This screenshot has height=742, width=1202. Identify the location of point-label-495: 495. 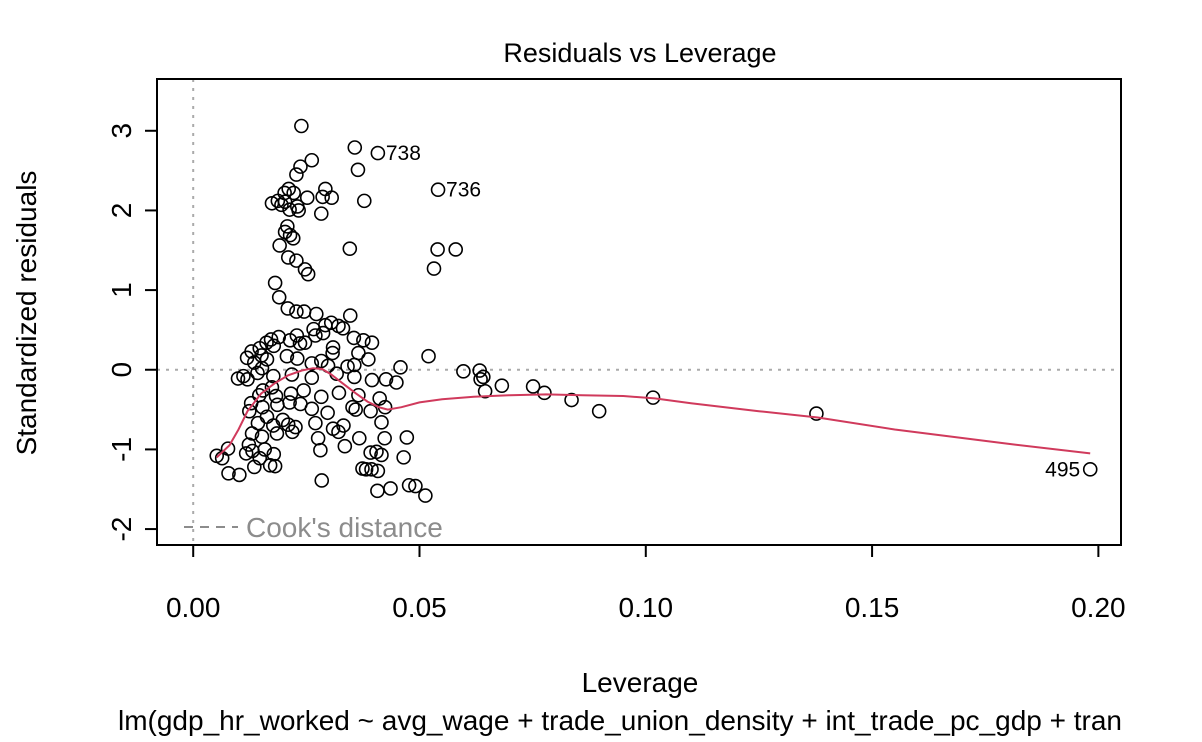
(1062, 469).